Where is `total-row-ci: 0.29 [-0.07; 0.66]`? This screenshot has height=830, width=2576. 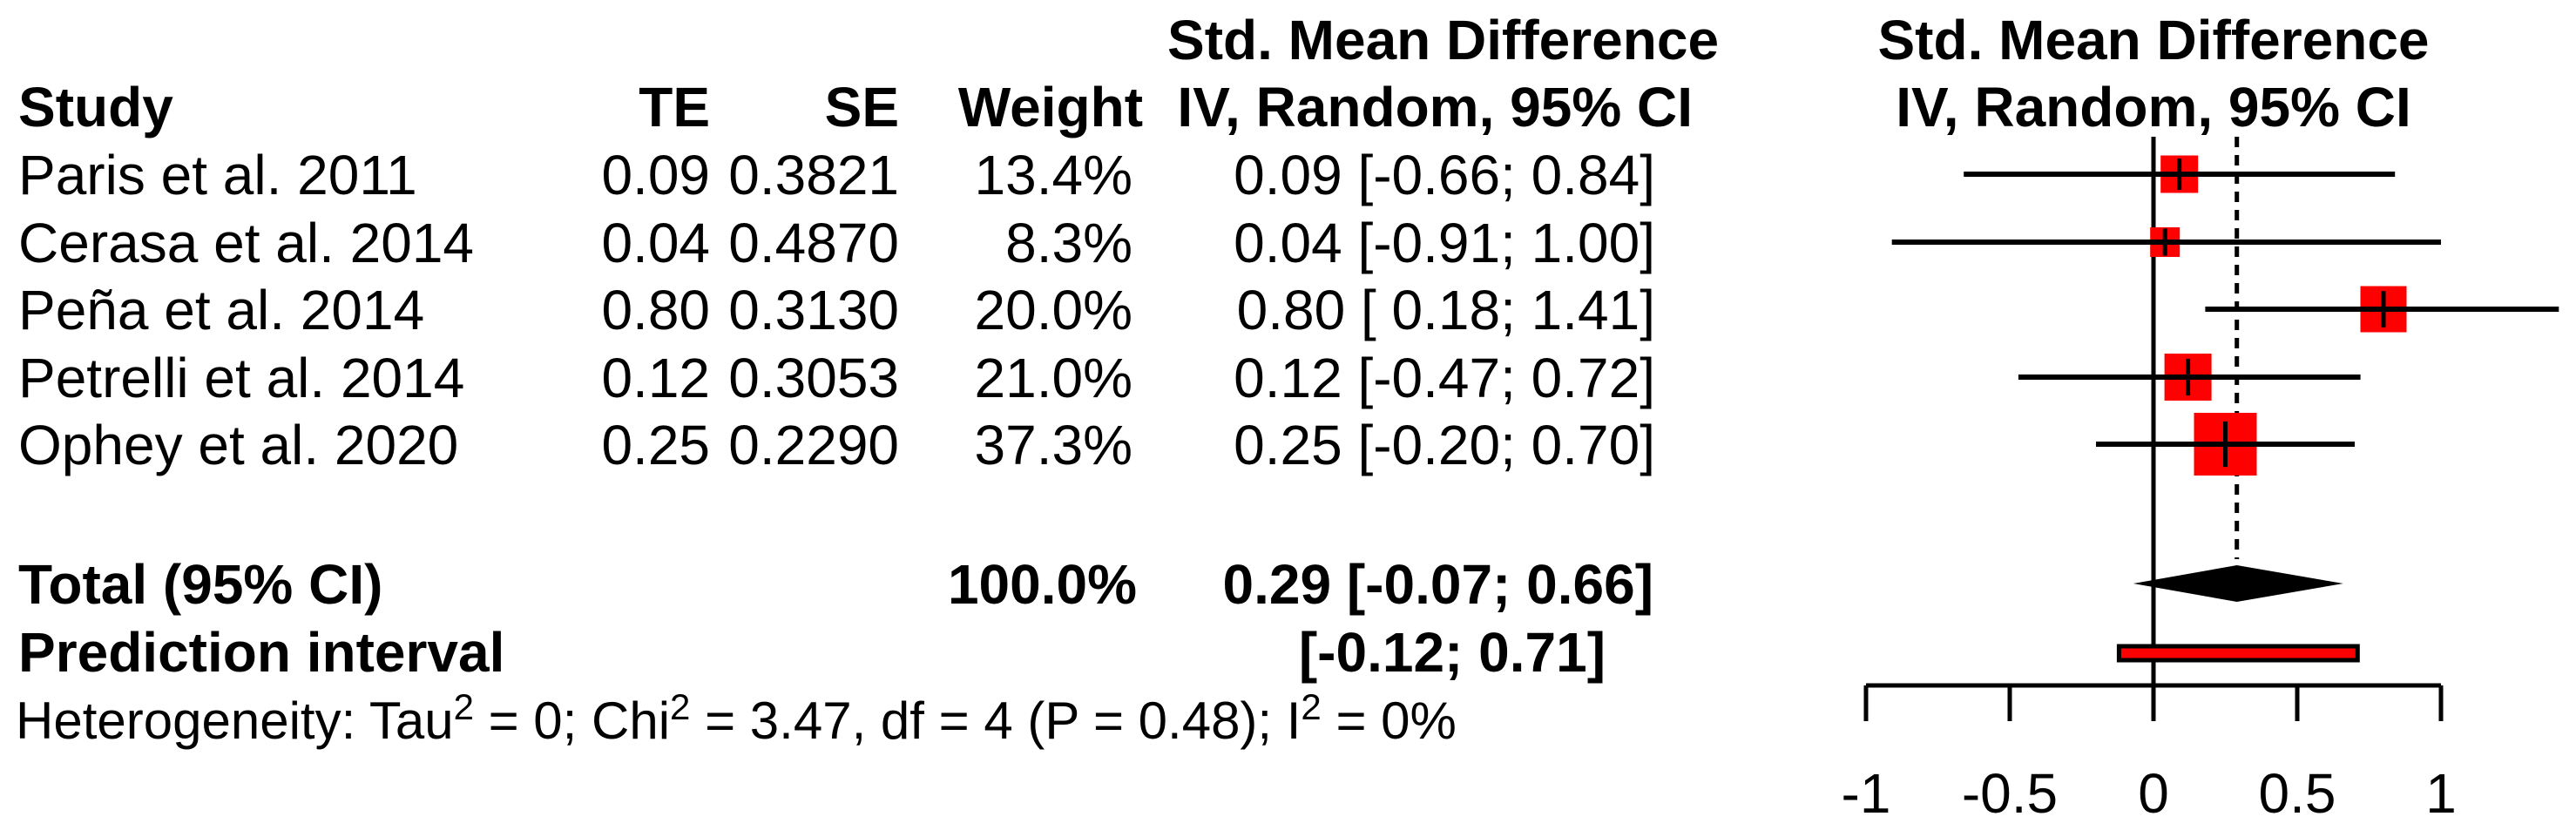 total-row-ci: 0.29 [-0.07; 0.66] is located at coordinates (1438, 584).